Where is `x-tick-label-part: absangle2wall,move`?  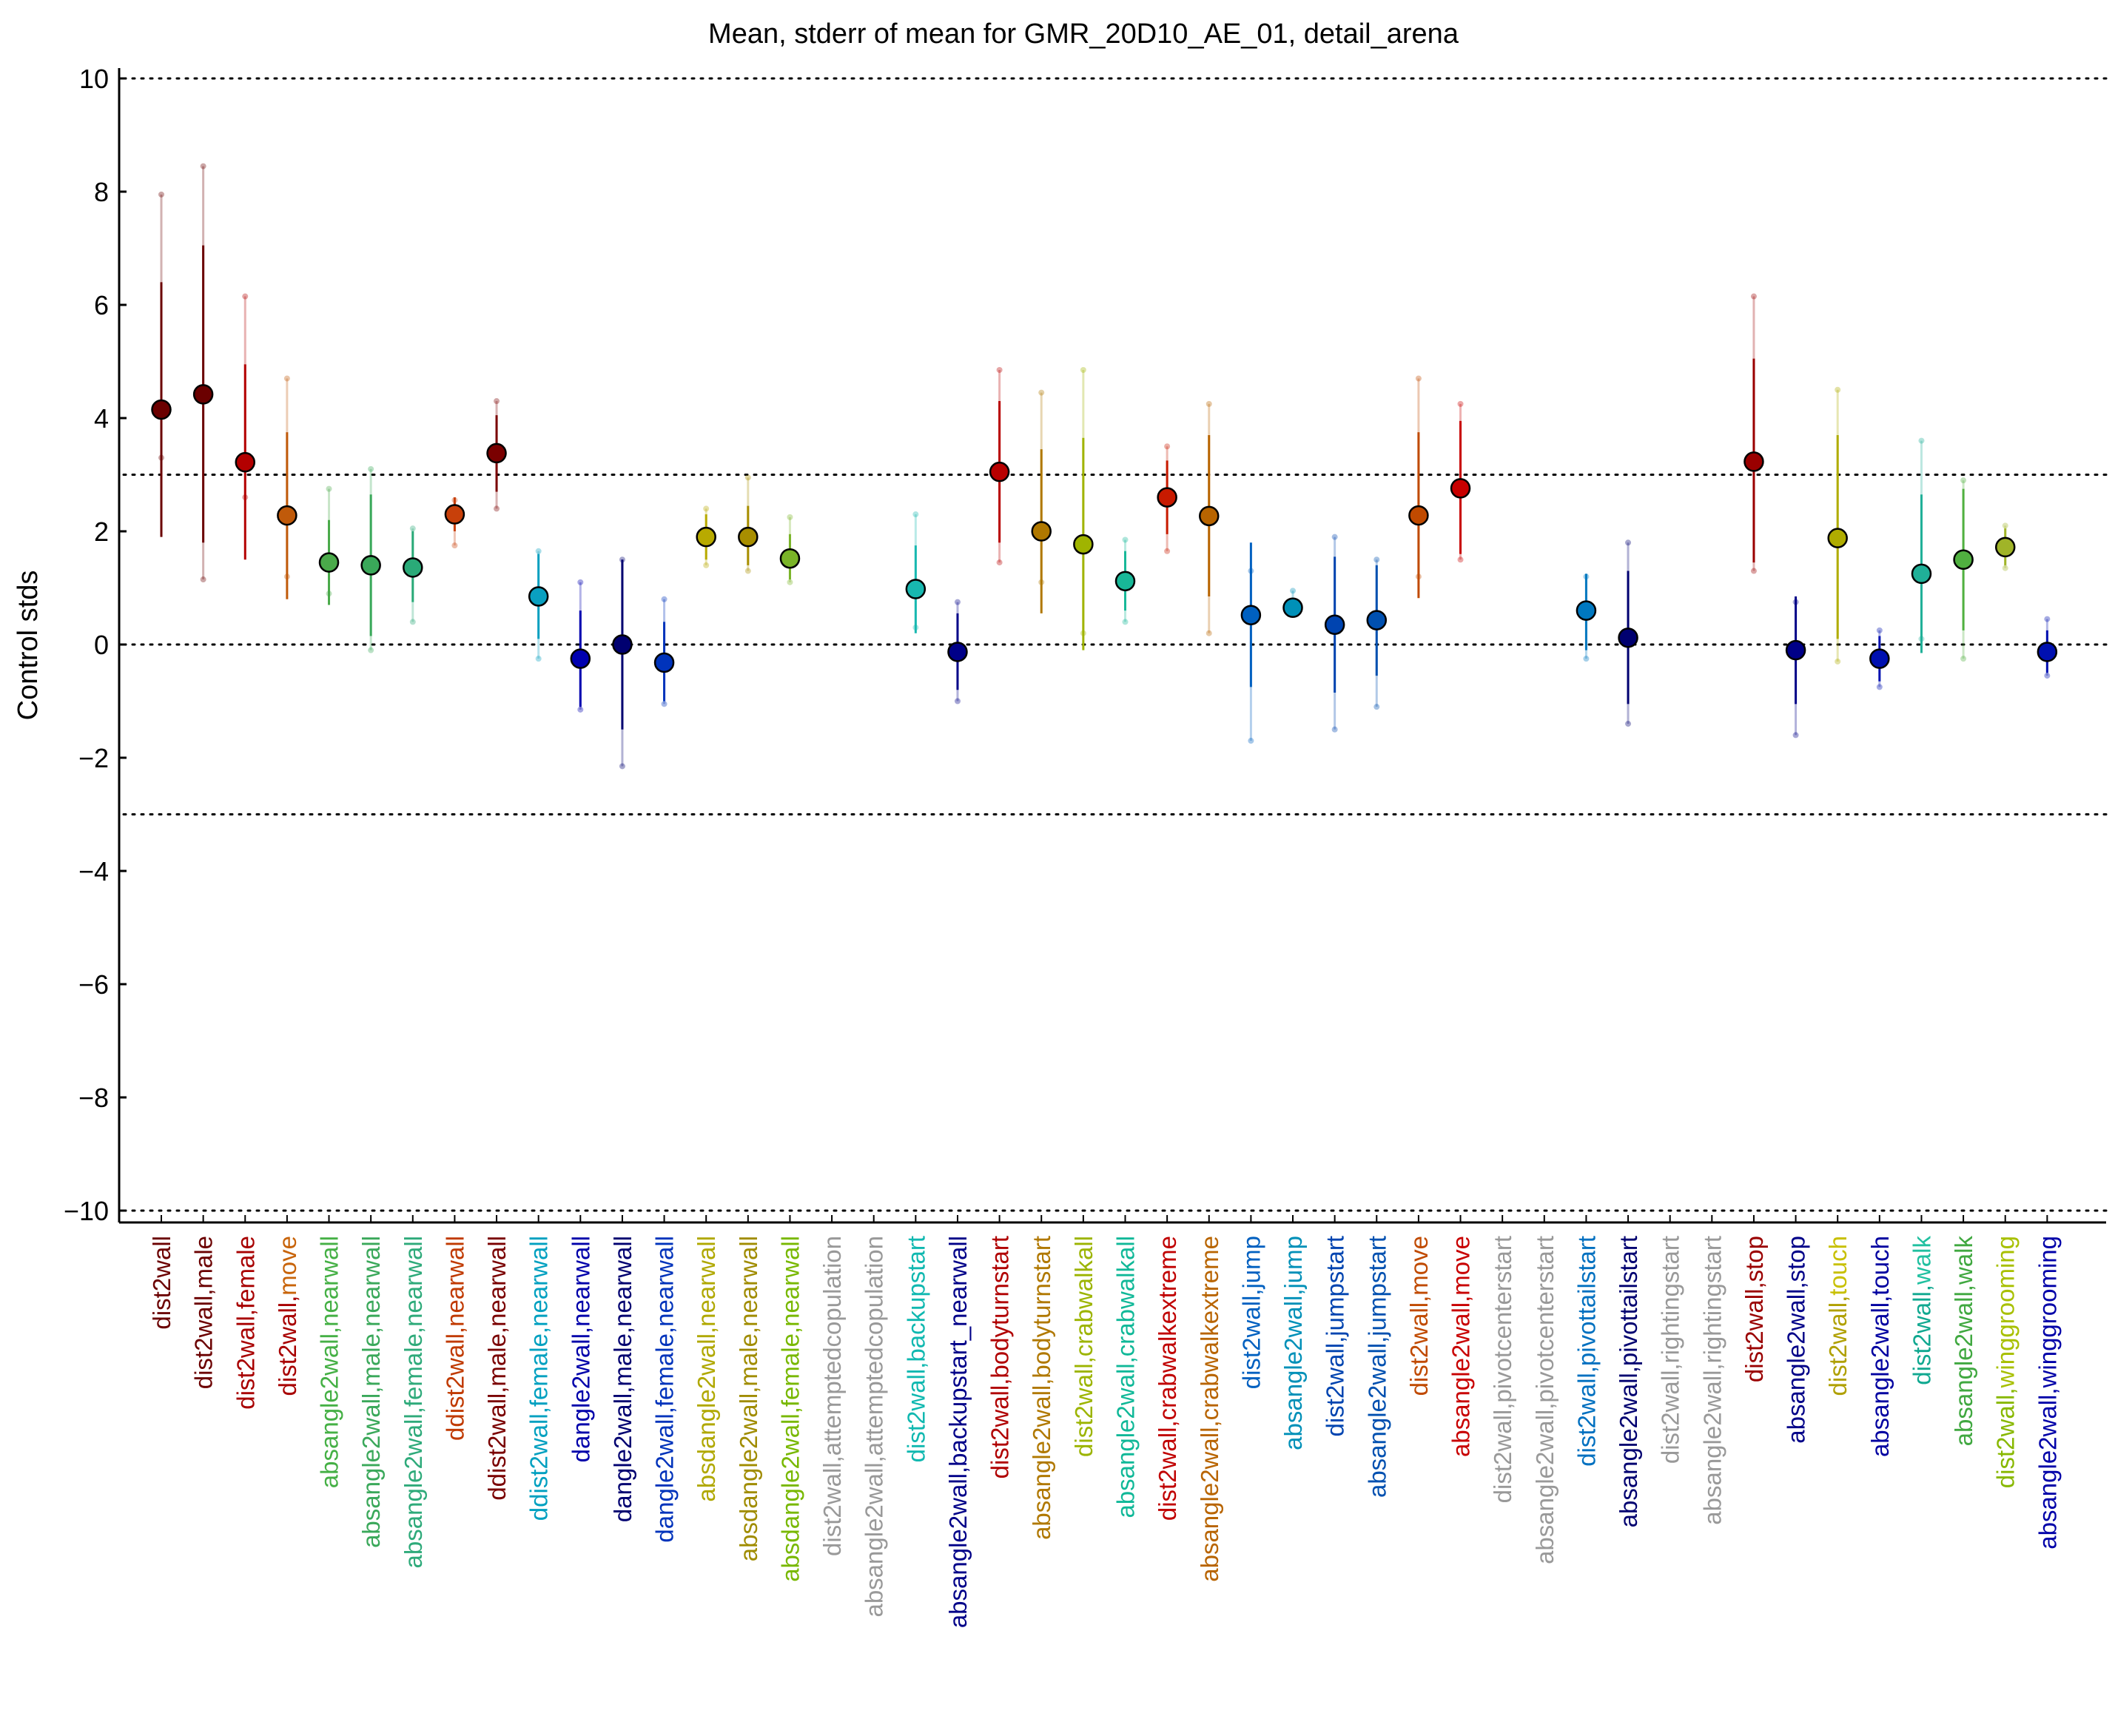
x-tick-label-part: absangle2wall,move is located at coordinates (1461, 1346).